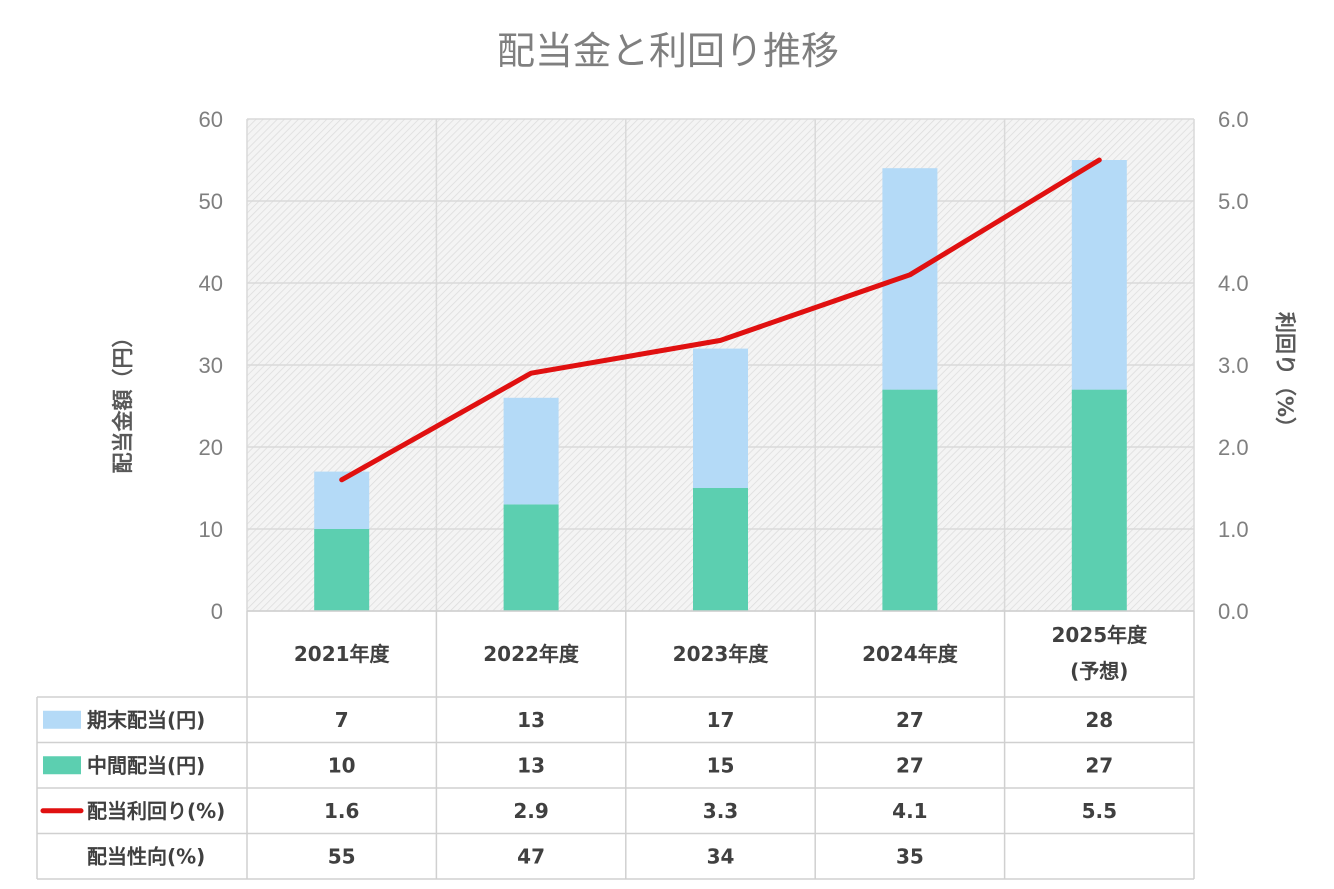  Describe the element at coordinates (720, 811) in the screenshot. I see `table-cell: 3.3` at that location.